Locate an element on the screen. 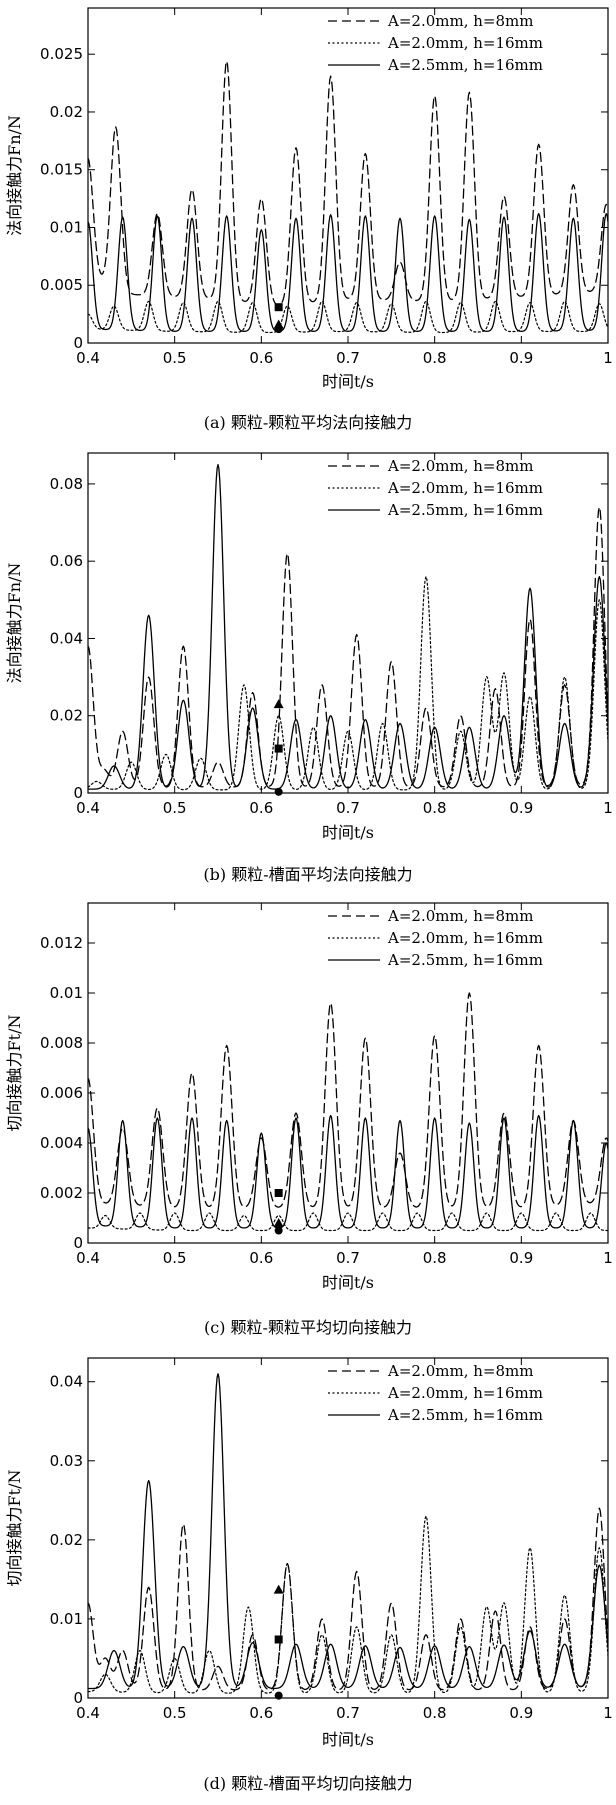 The height and width of the screenshot is (1805, 616). y-tick-label: 0.002 is located at coordinates (61, 1193).